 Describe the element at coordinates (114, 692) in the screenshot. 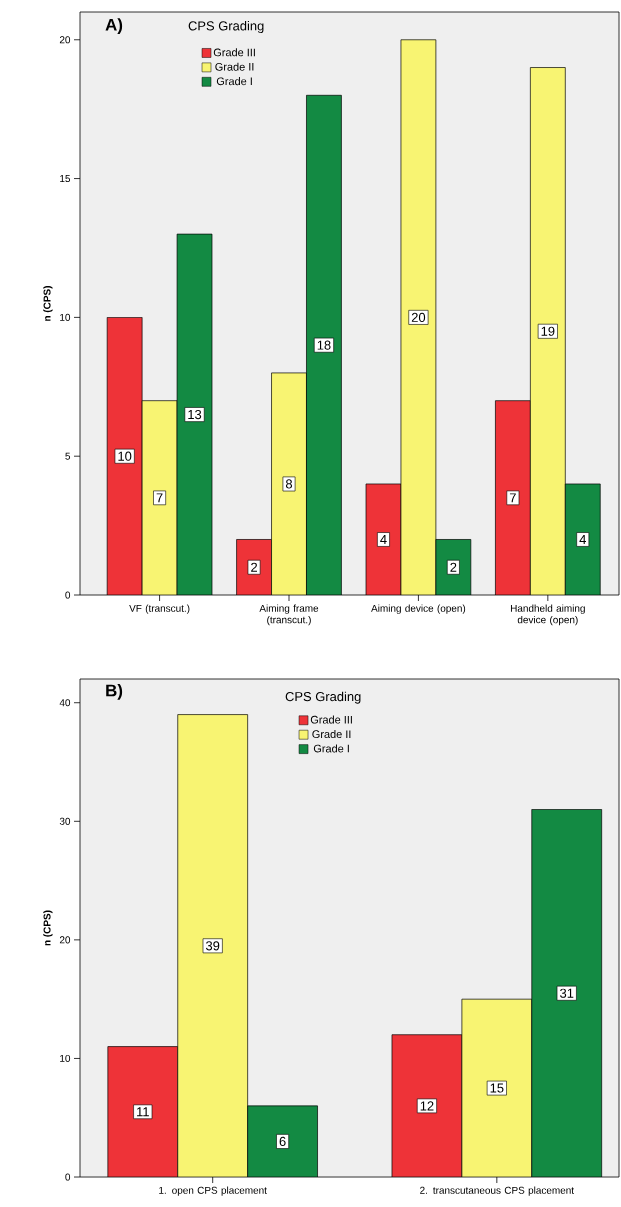

I see `chart-title: B)` at that location.